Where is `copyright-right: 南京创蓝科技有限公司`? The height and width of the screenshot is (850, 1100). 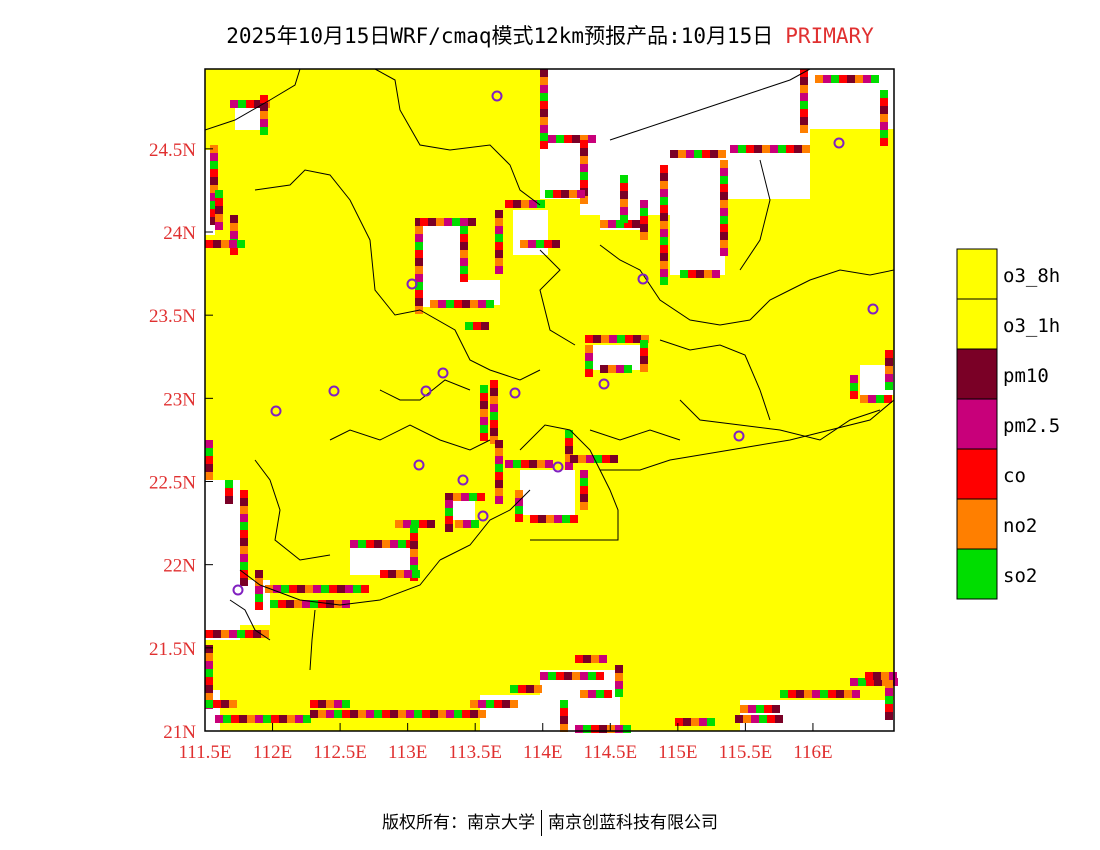
copyright-right: 南京创蓝科技有限公司 is located at coordinates (633, 823).